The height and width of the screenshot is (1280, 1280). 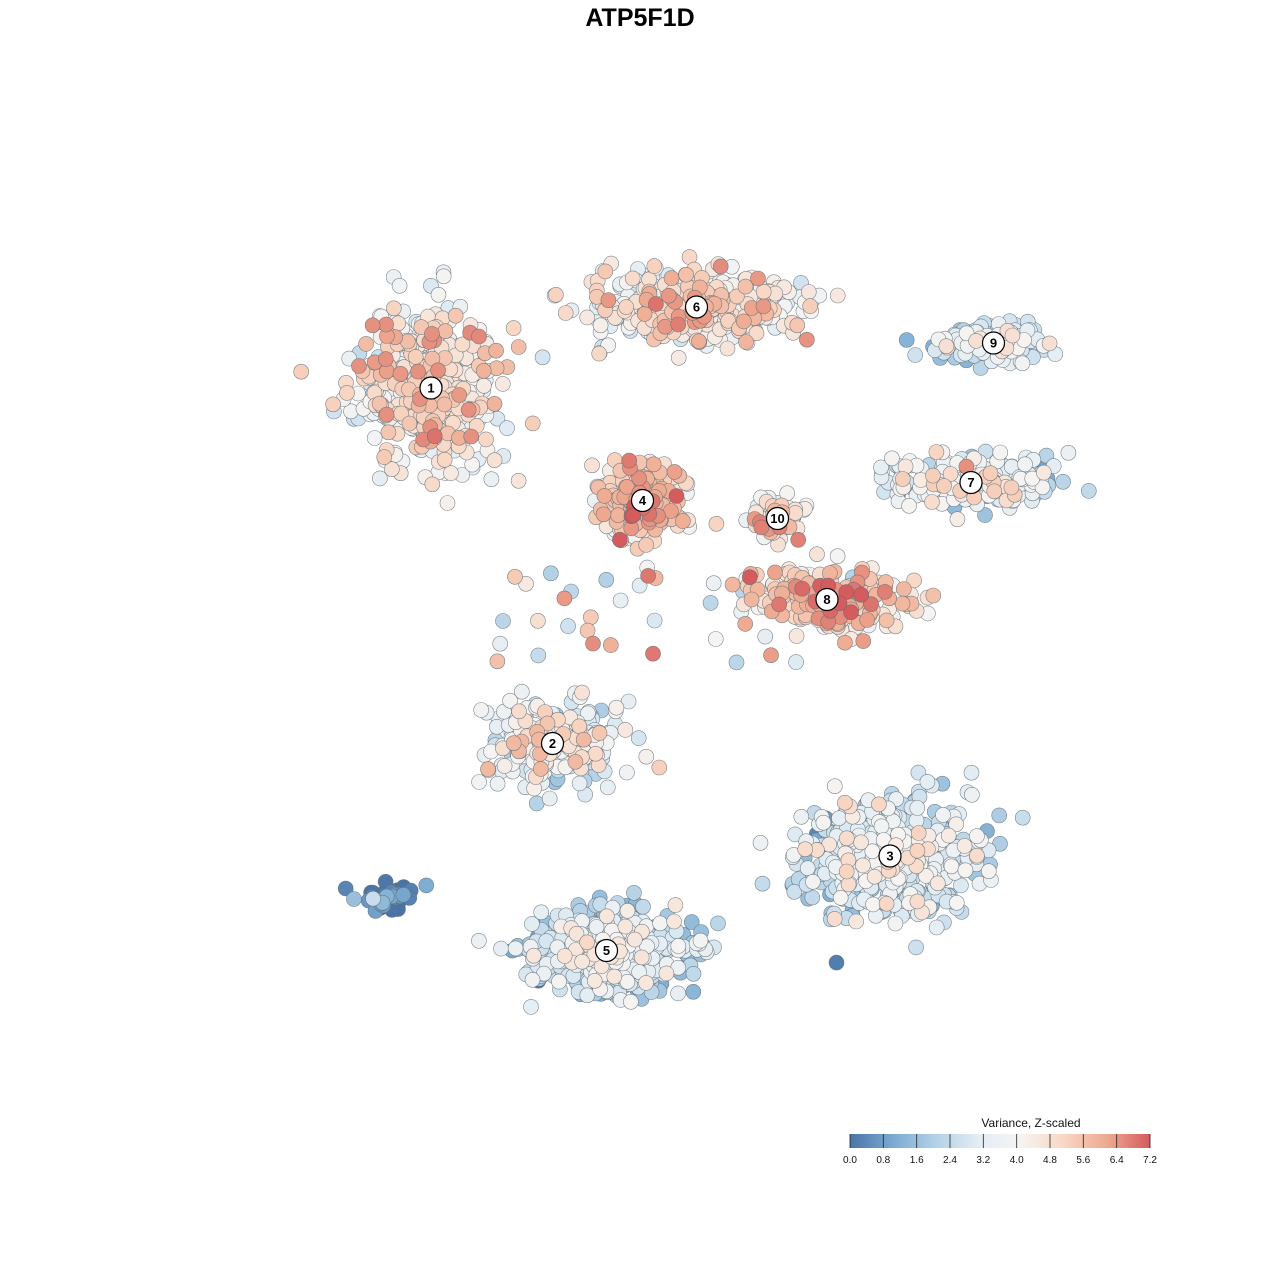 I want to click on cluster-label-6: 6, so click(x=696, y=307).